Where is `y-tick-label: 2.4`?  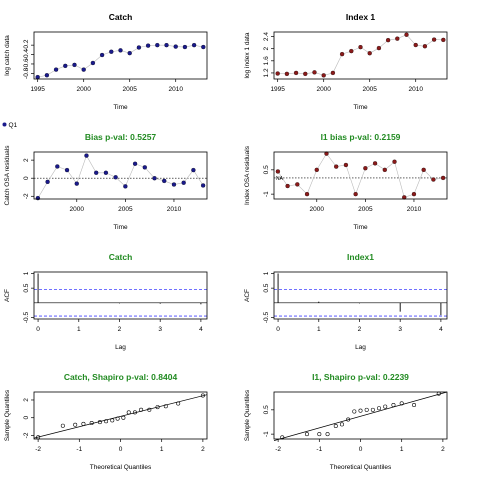 y-tick-label: 2.4 is located at coordinates (266, 36).